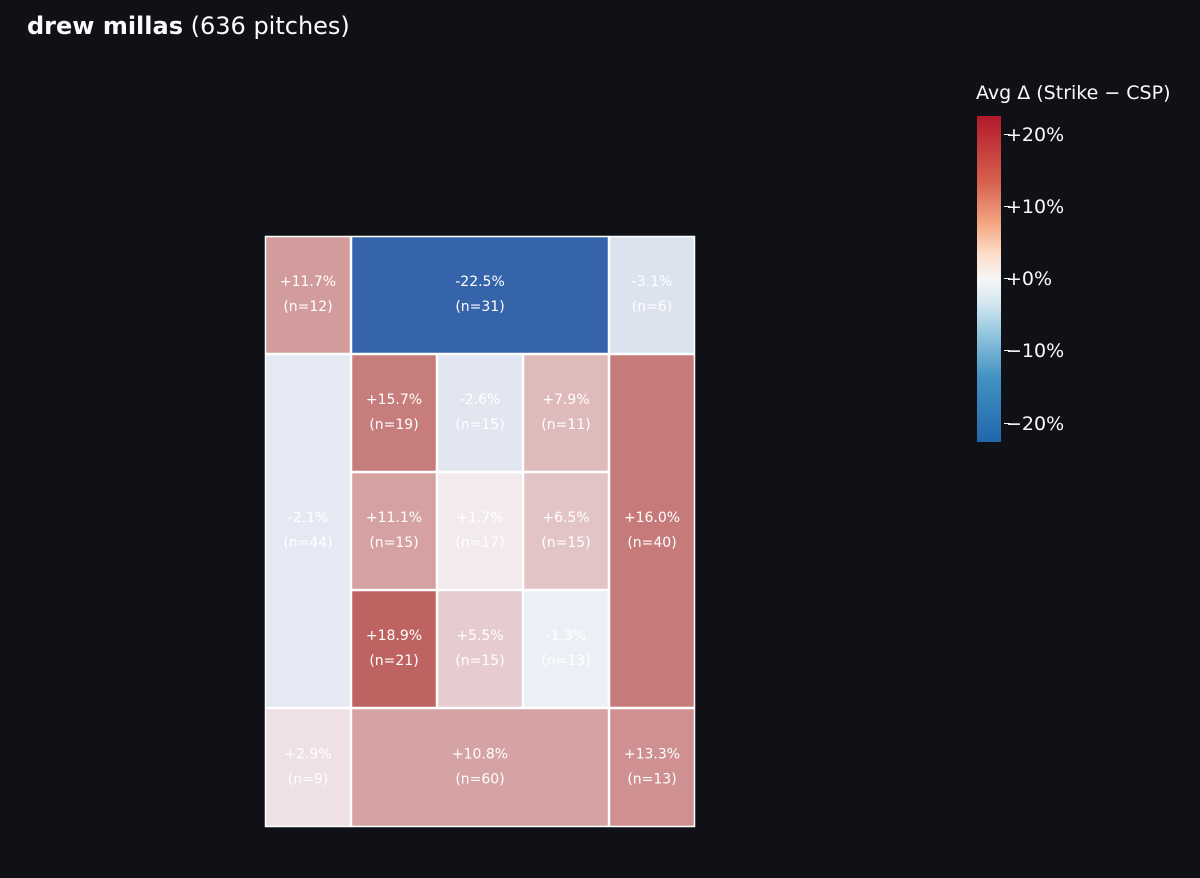 The image size is (1200, 878). What do you see at coordinates (307, 755) in the screenshot?
I see `zone-value-label: +2.9%` at bounding box center [307, 755].